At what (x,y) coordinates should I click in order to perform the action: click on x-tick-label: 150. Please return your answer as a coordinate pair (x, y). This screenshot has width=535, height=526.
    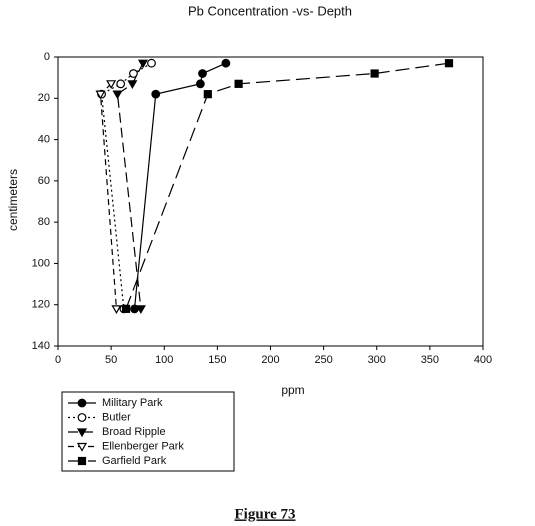
    Looking at the image, I should click on (217, 360).